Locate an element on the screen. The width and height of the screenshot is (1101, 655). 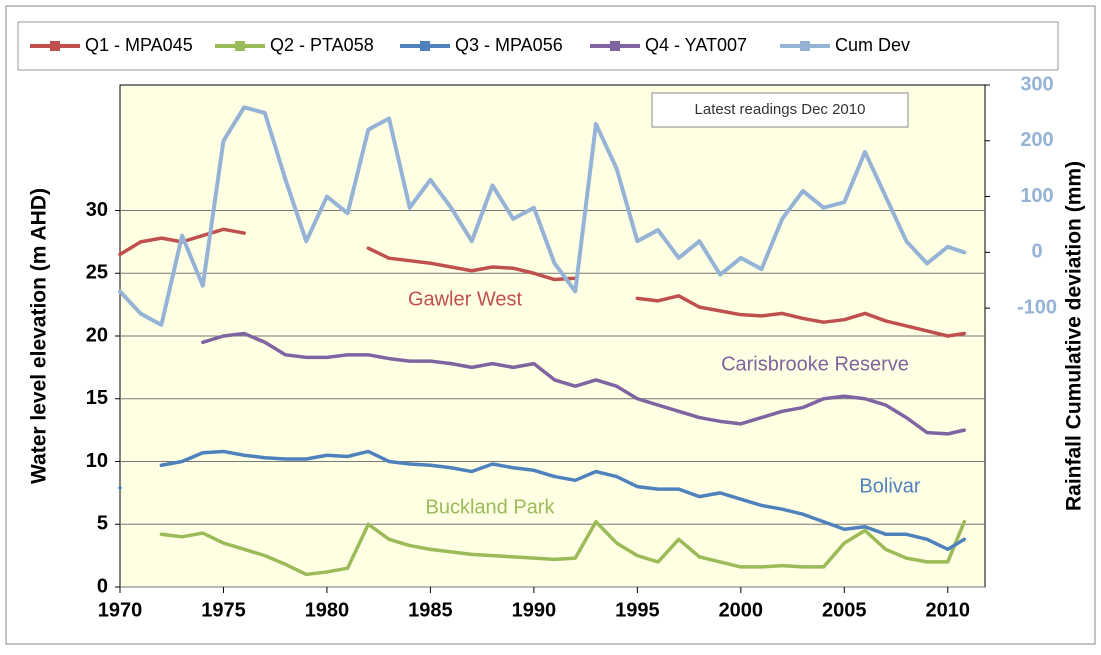
y-axis-title: Water level elevation (m AHD) is located at coordinates (39, 336).